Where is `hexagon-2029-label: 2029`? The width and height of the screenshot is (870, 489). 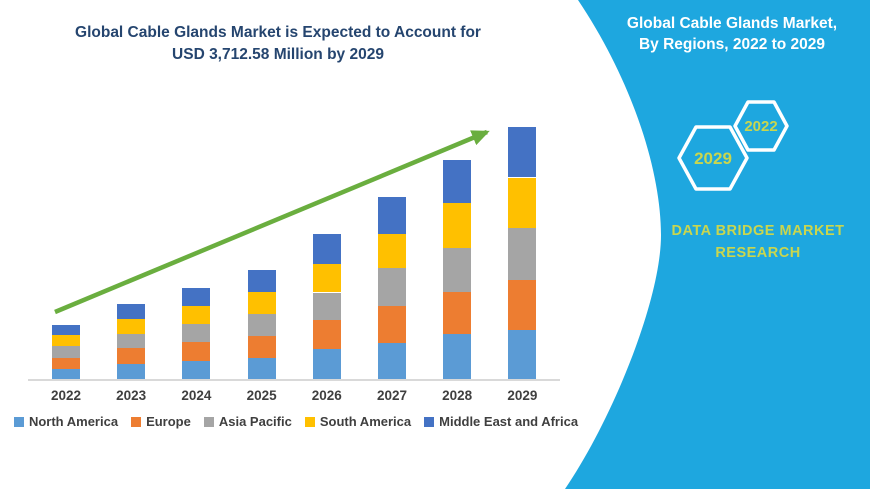
hexagon-2029-label: 2029 is located at coordinates (713, 158).